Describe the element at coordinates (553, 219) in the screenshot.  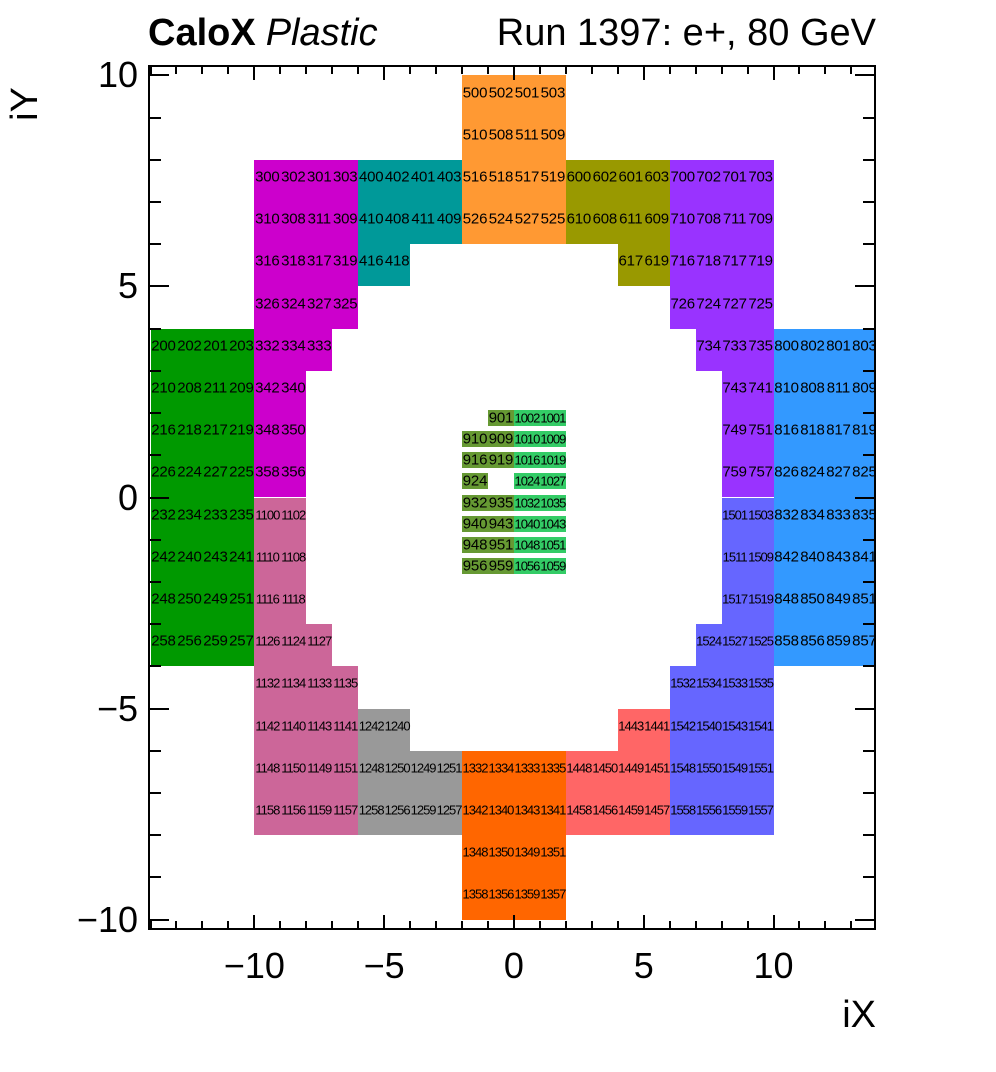
I see `cell-label-525: 525` at that location.